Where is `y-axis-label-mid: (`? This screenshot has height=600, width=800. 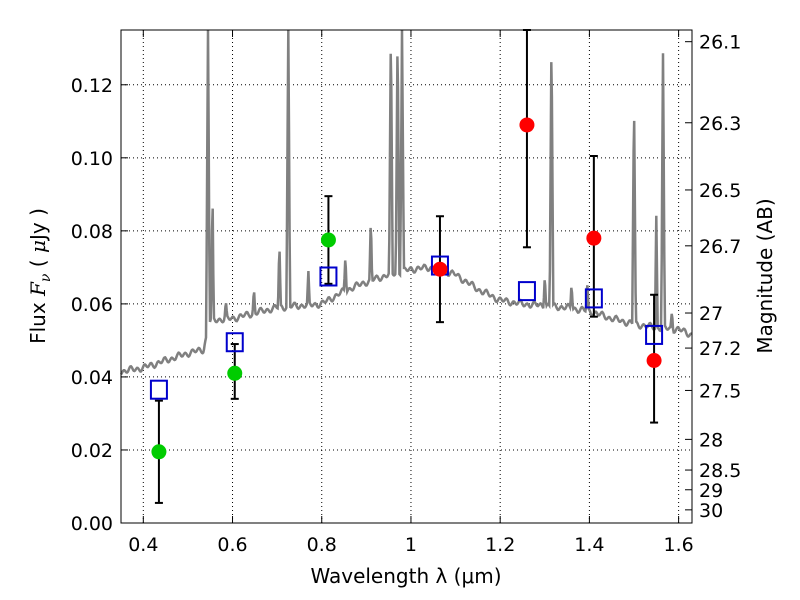
y-axis-label-mid: ( is located at coordinates (38, 263).